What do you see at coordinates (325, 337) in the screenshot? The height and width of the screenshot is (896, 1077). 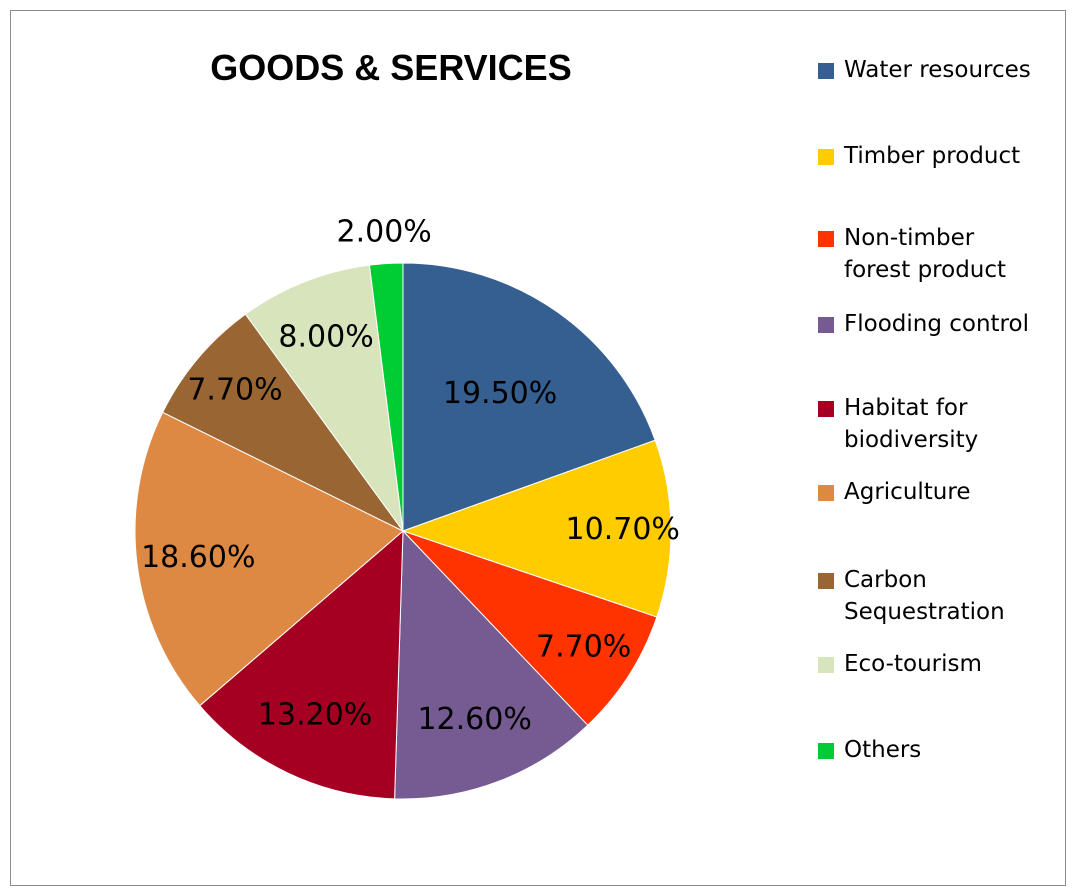 I see `slice-data-label-7: 8.00%` at bounding box center [325, 337].